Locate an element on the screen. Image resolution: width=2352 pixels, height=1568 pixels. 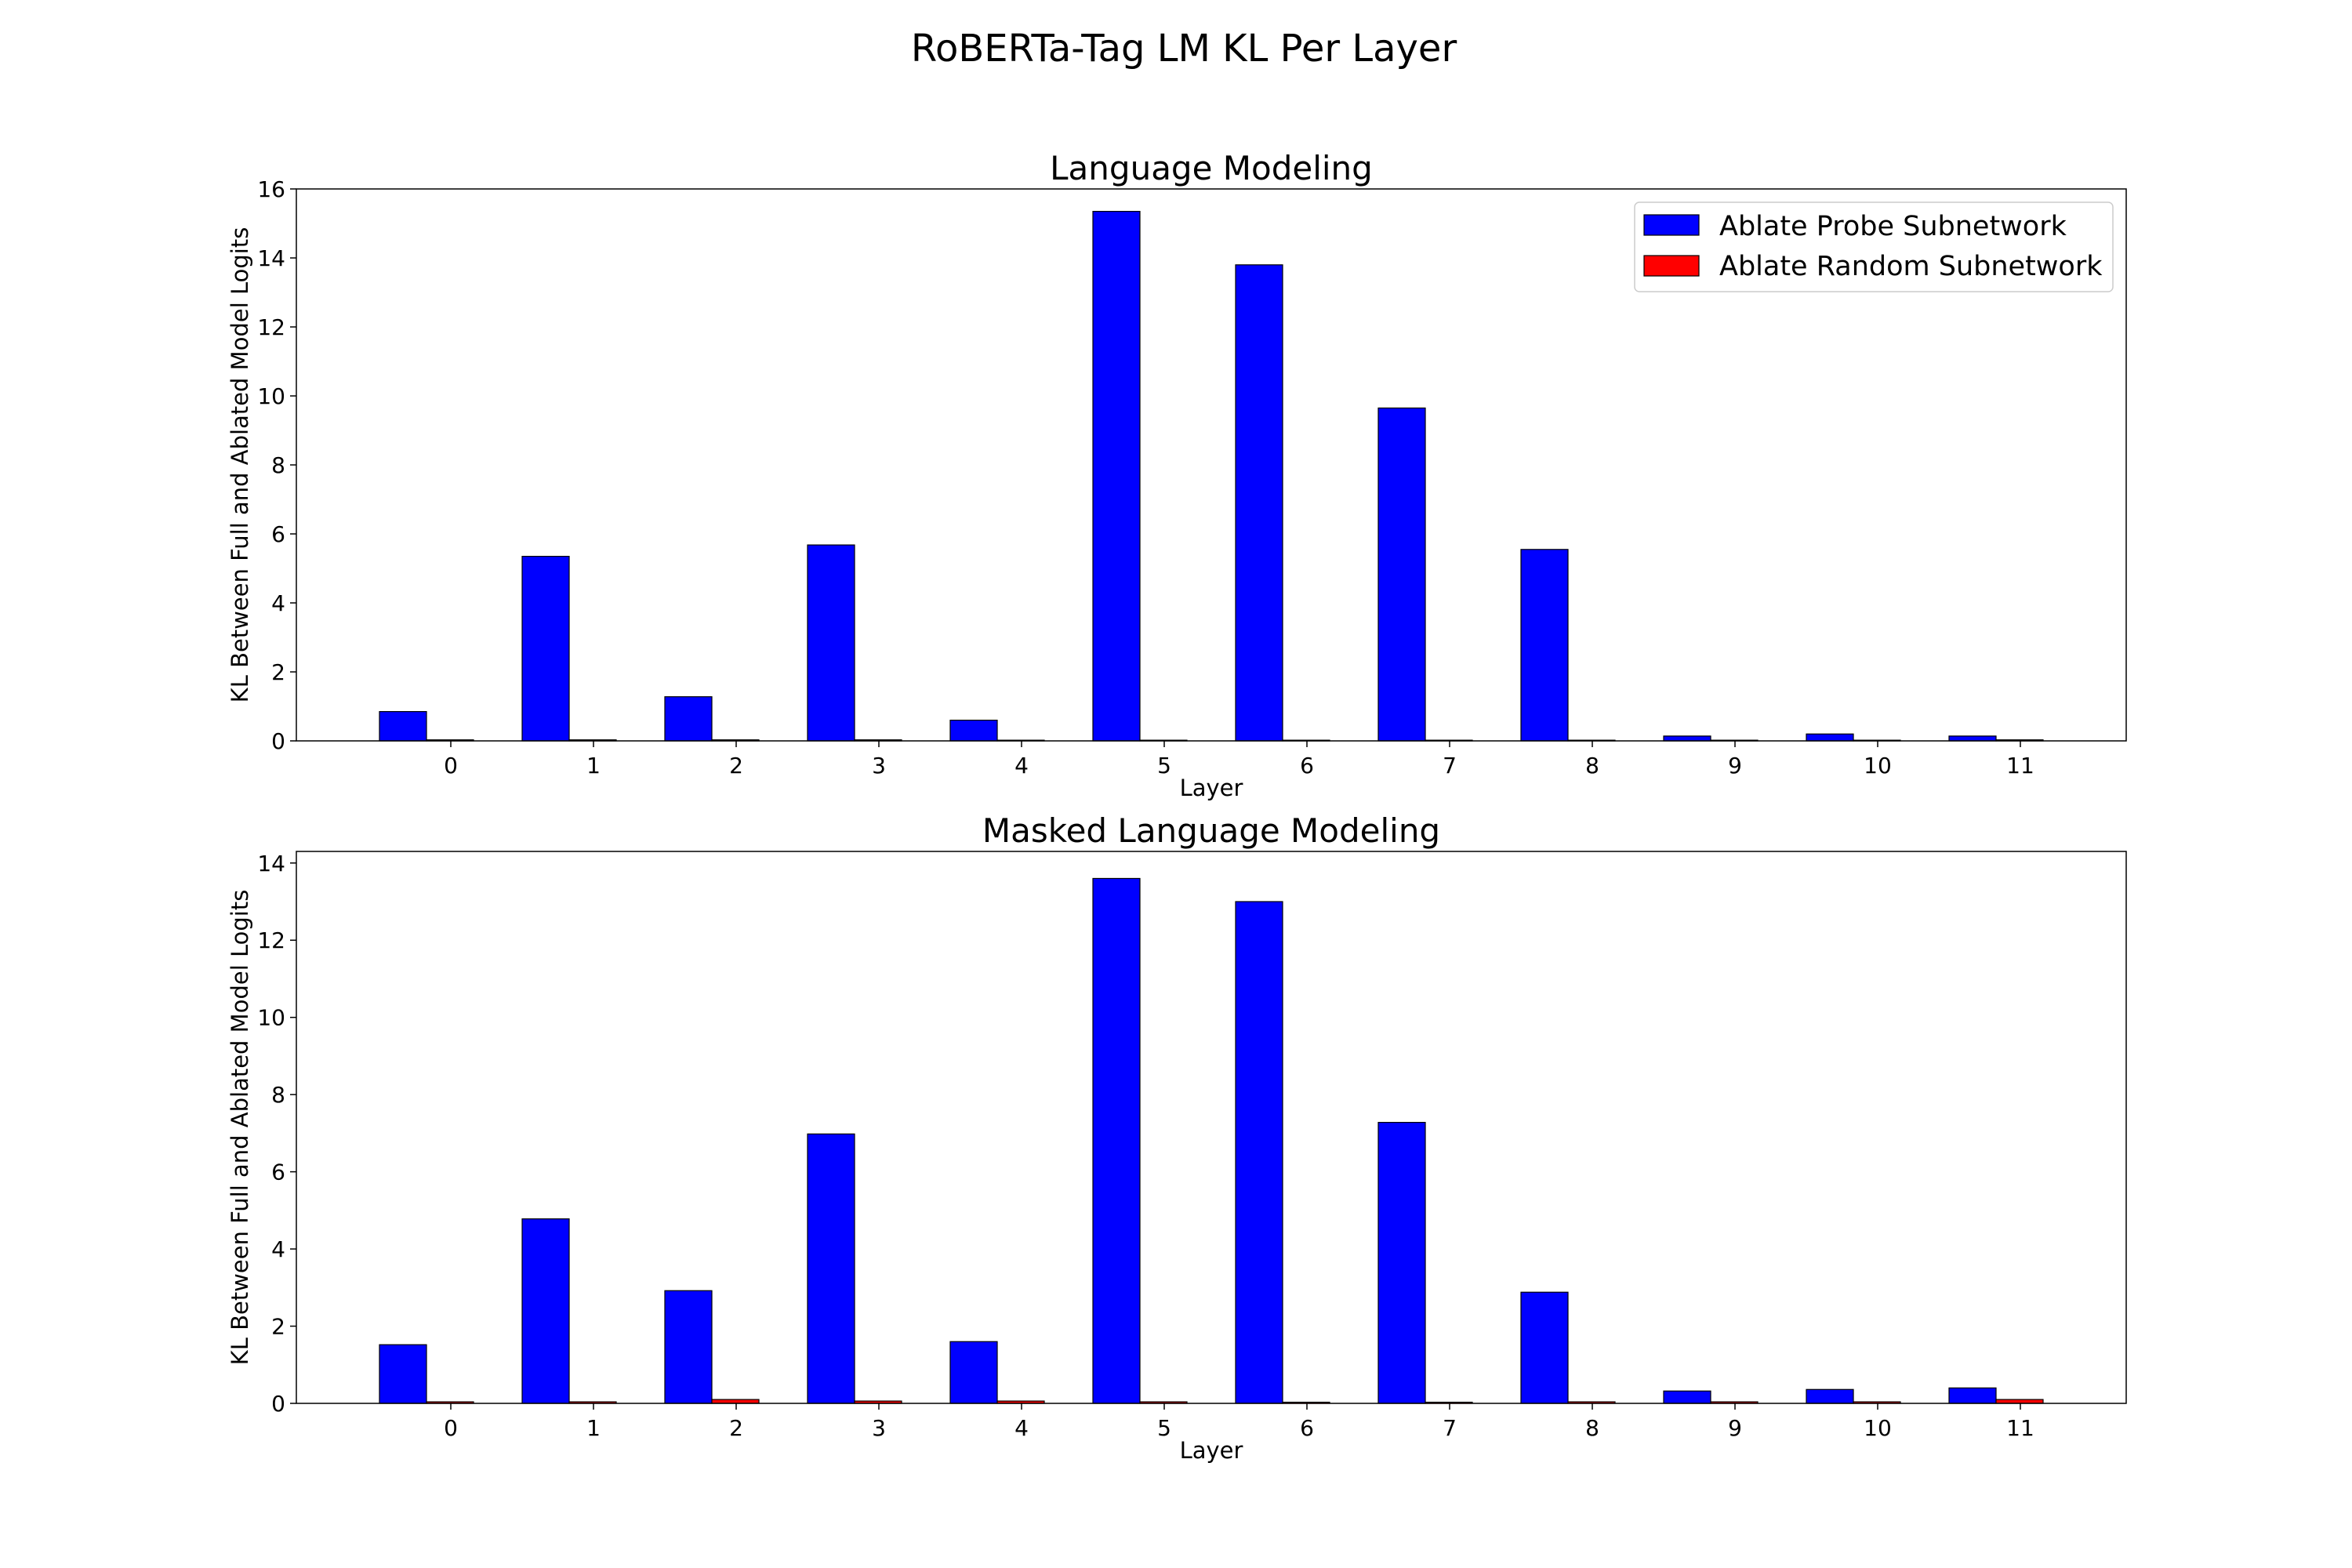
panel-title: Language Modeling is located at coordinates (1211, 168).